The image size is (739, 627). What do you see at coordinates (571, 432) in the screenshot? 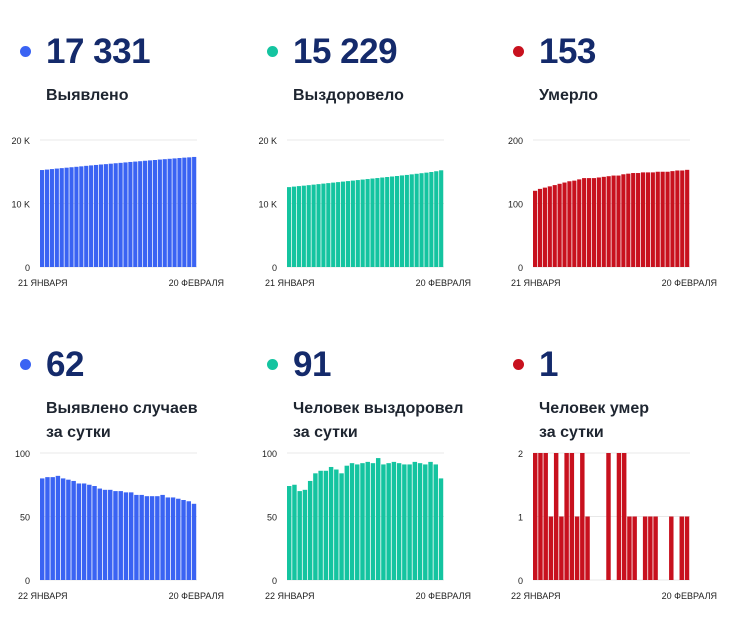
I see `label-line: за сутки` at bounding box center [571, 432].